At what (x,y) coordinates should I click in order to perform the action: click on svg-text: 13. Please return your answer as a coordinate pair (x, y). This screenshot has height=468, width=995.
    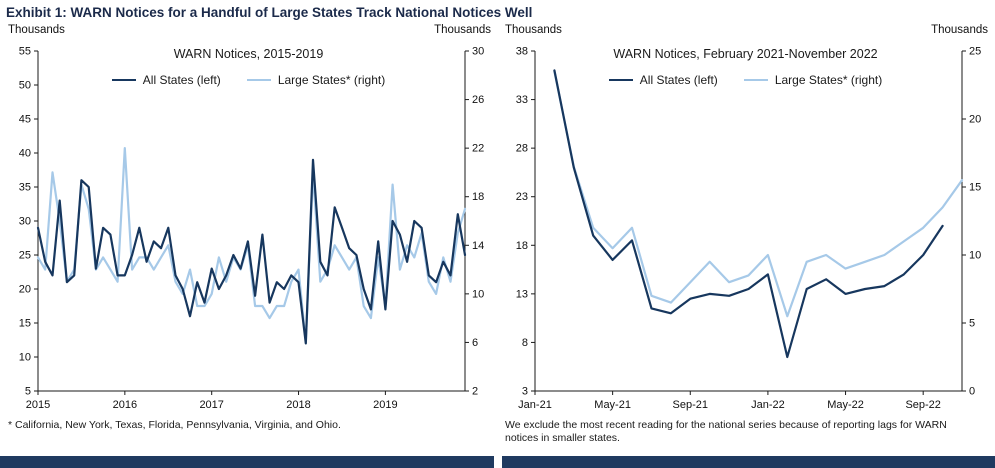
    Looking at the image, I should click on (522, 294).